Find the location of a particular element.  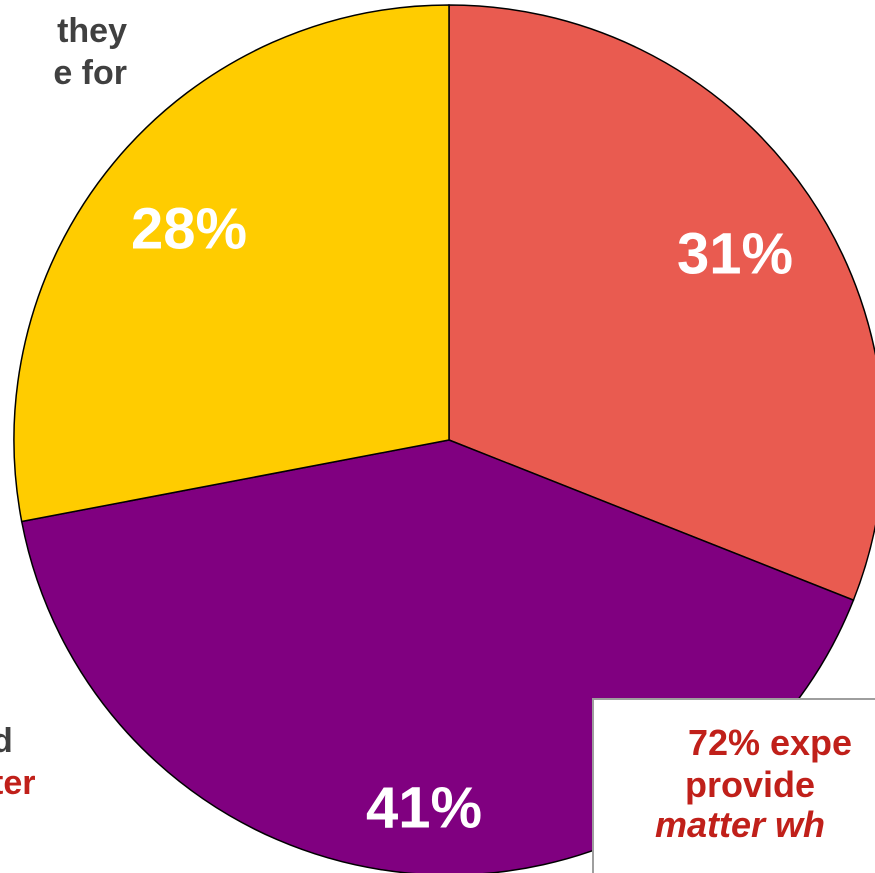

pie-slice-label-31: 31% is located at coordinates (735, 253).